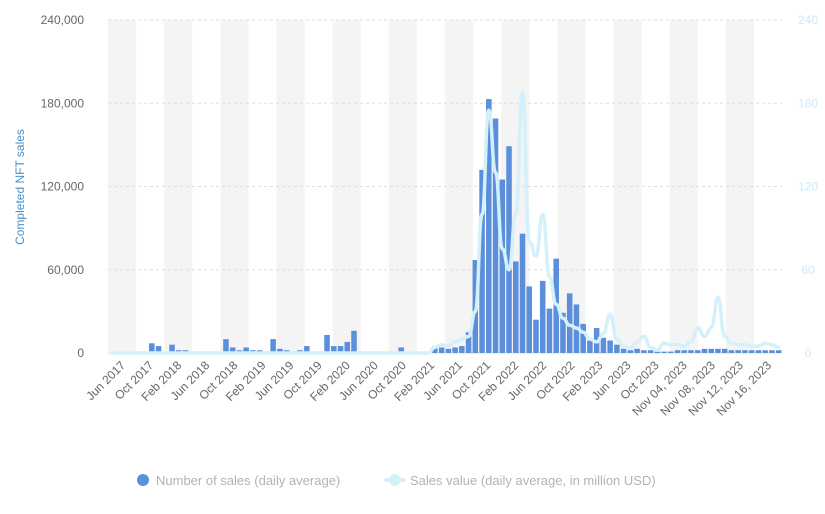 The image size is (825, 514). What do you see at coordinates (248, 480) in the screenshot?
I see `legend-label: Number of sales (daily average)` at bounding box center [248, 480].